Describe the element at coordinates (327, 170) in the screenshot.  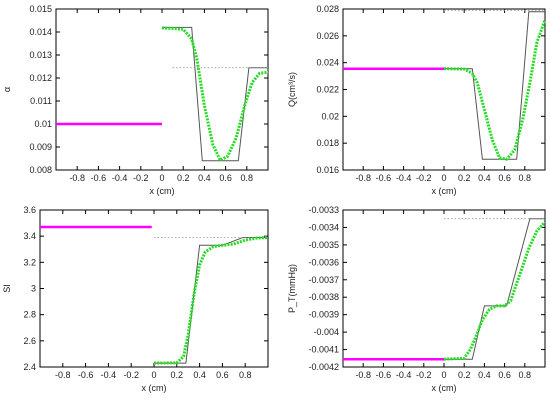
I see `y-tick-label: 0.016` at that location.